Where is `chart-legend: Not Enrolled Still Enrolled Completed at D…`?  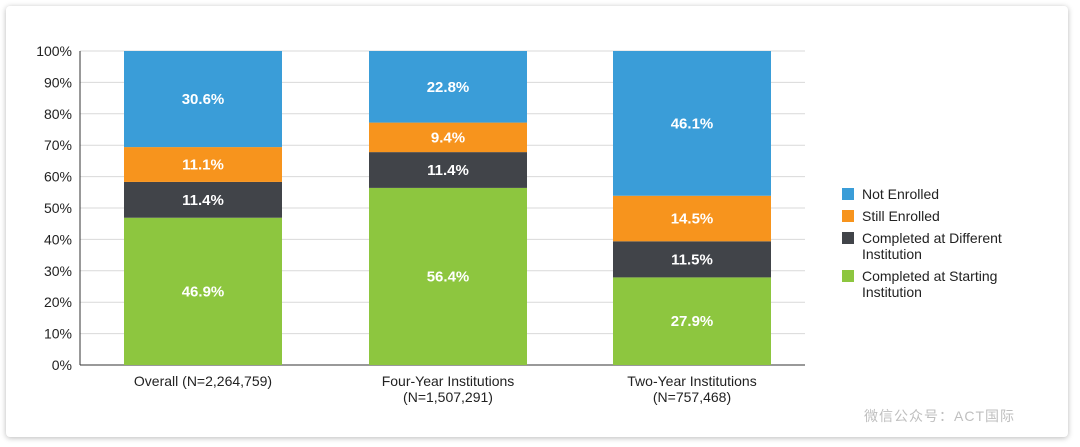
chart-legend: Not Enrolled Still Enrolled Completed at D… is located at coordinates (947, 246).